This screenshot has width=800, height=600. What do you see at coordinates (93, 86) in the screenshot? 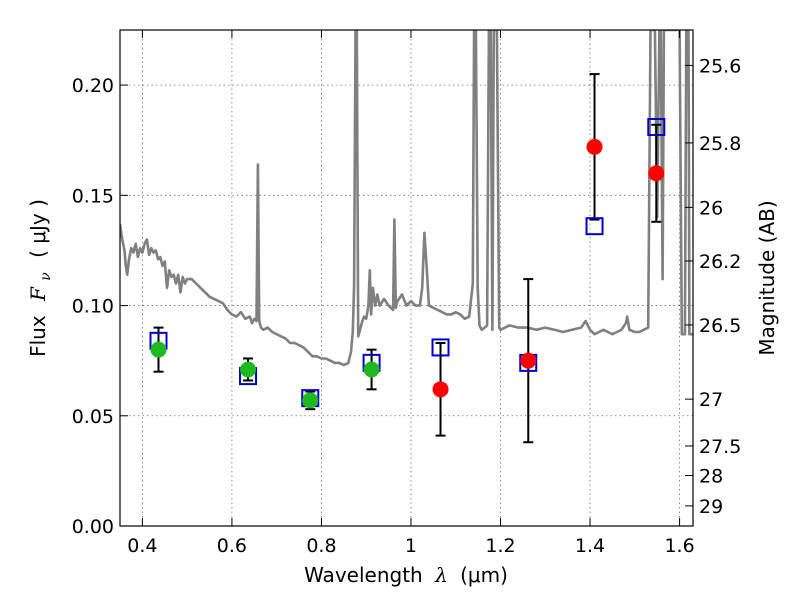
I see `y-tick-label: 0.20` at bounding box center [93, 86].